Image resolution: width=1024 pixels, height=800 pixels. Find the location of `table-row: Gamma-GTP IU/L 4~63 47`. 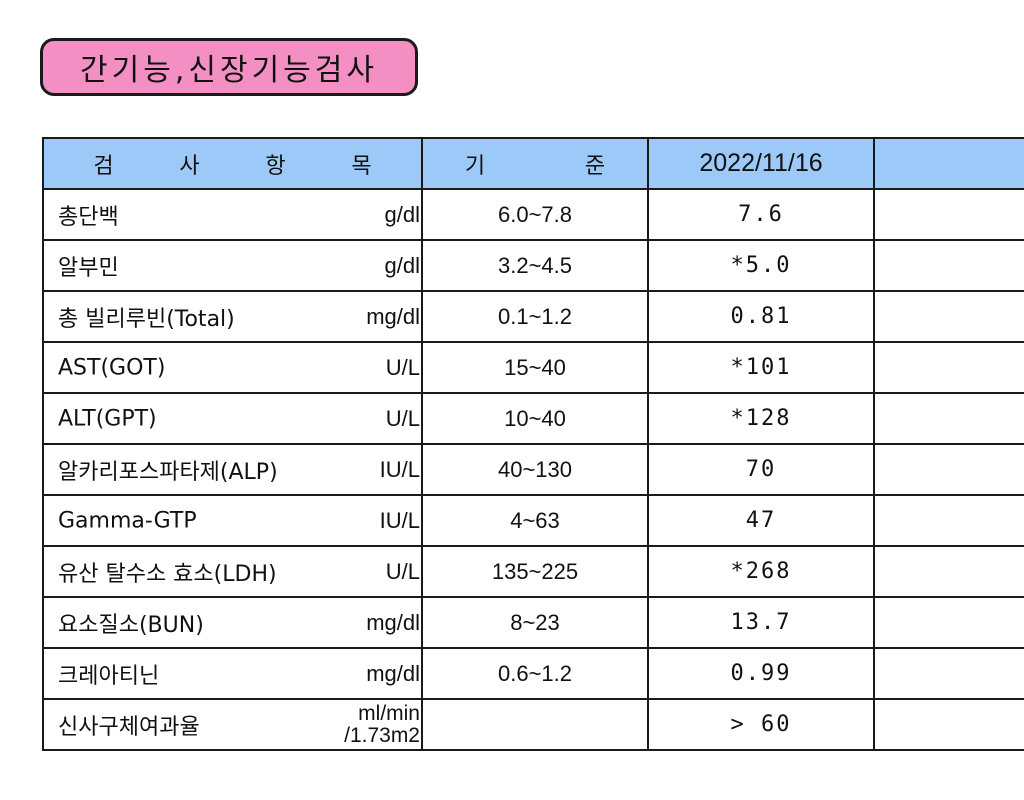

table-row: Gamma-GTP IU/L 4~63 47 is located at coordinates (533, 520).